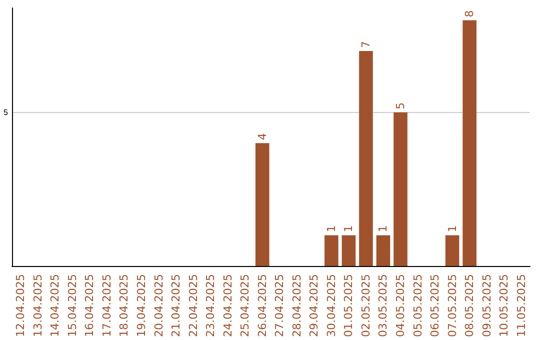  What do you see at coordinates (297, 306) in the screenshot?
I see `x-tick-label: 28.04.2025` at bounding box center [297, 306].